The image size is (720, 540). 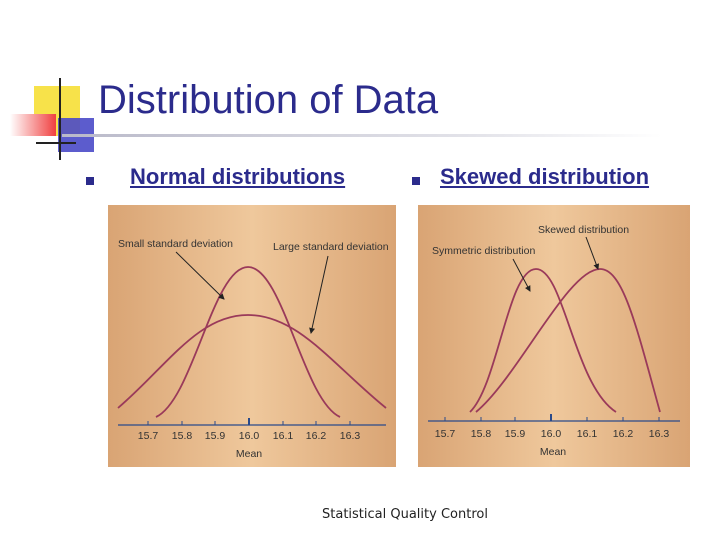 I want to click on normal-axis-ticks, so click(x=249, y=421).